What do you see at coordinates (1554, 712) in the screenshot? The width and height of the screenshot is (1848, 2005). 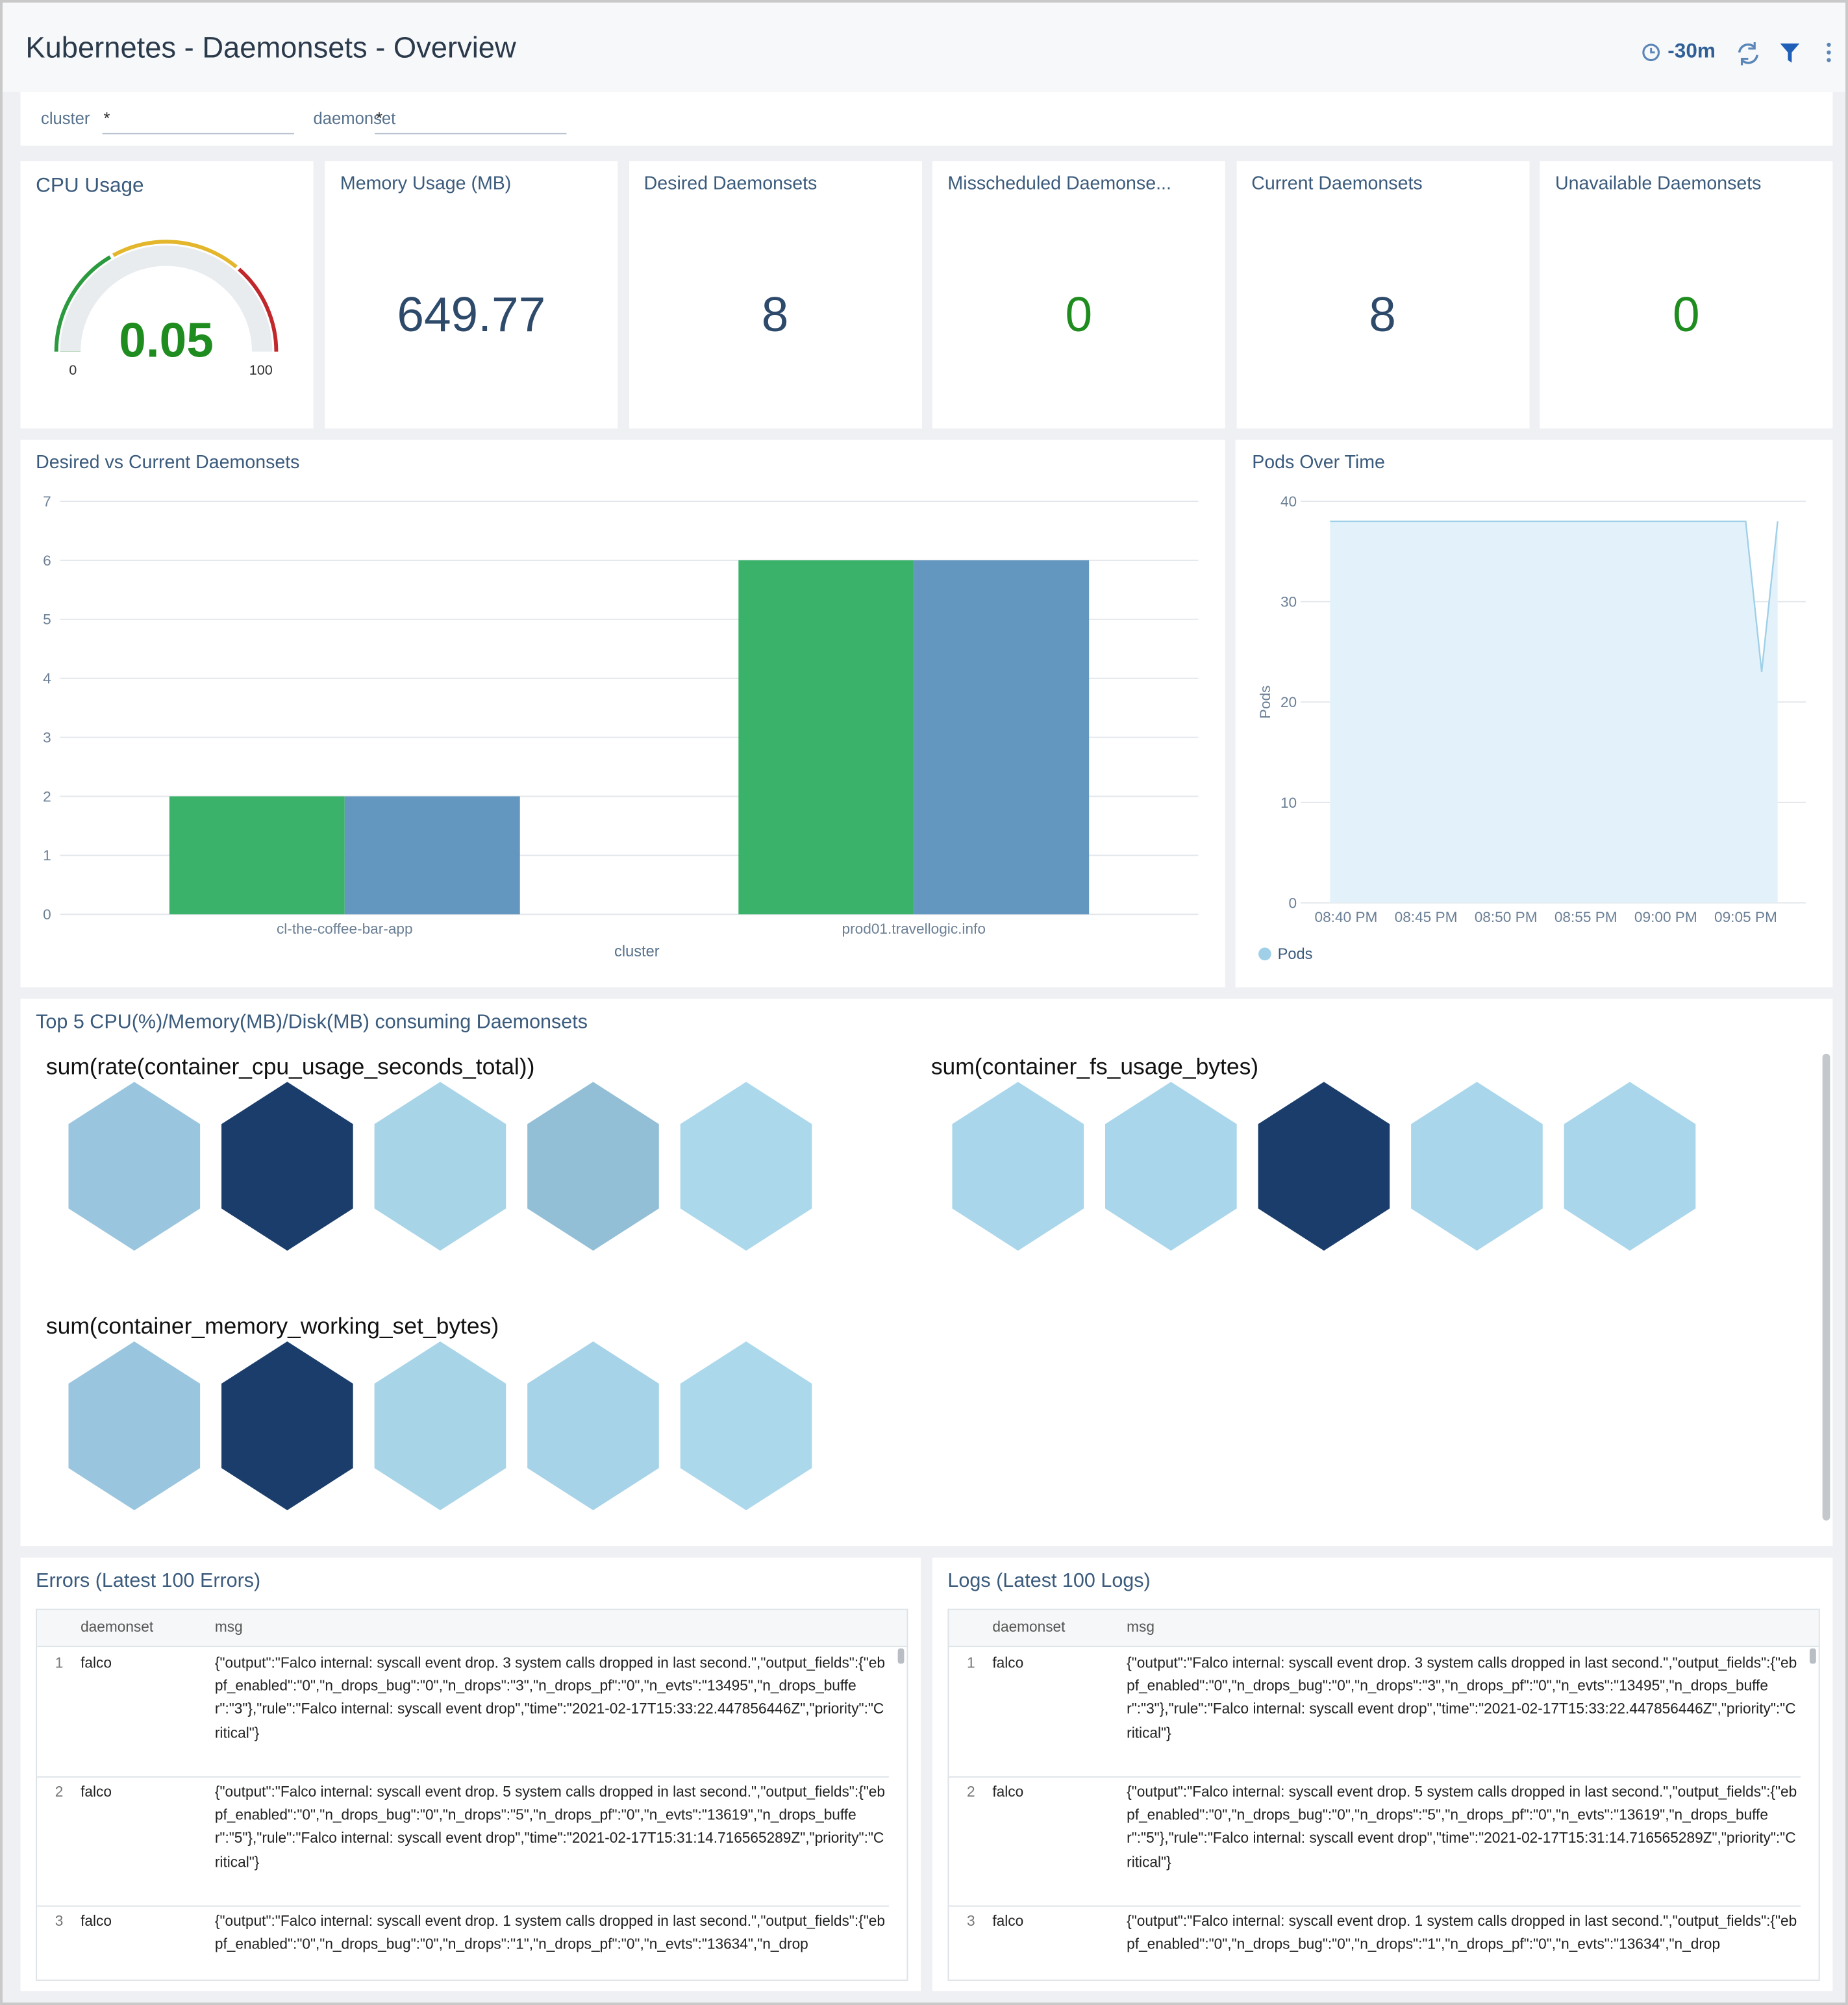 I see `area-fill` at bounding box center [1554, 712].